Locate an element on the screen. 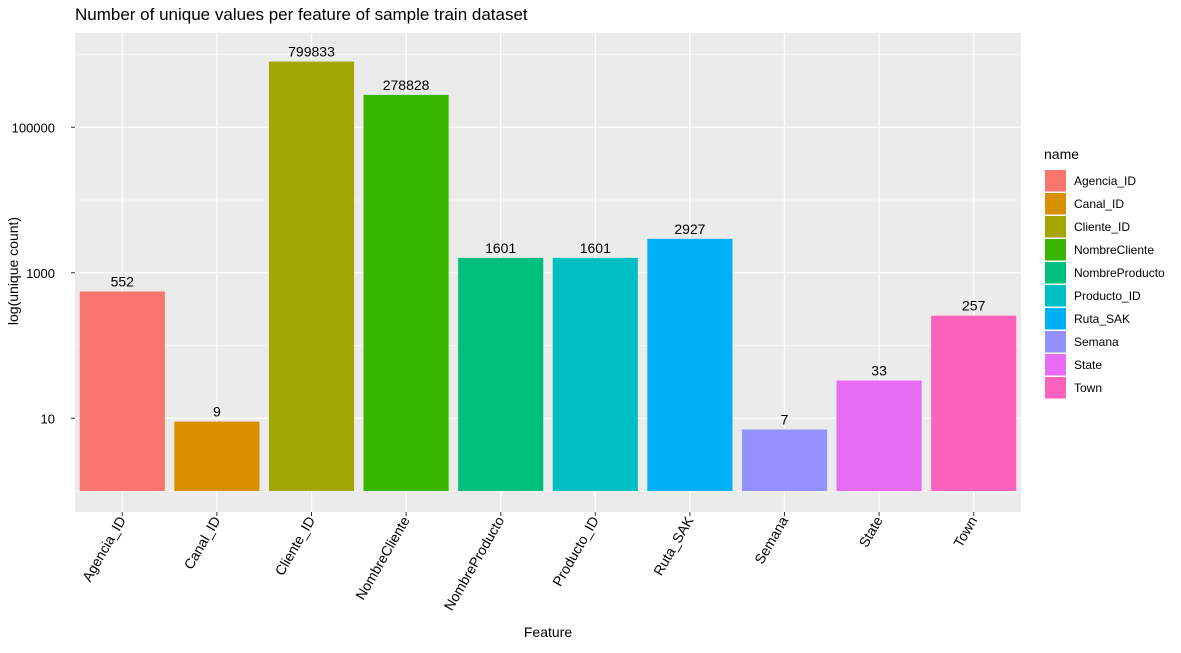  legend-label: Producto_ID is located at coordinates (1107, 296).